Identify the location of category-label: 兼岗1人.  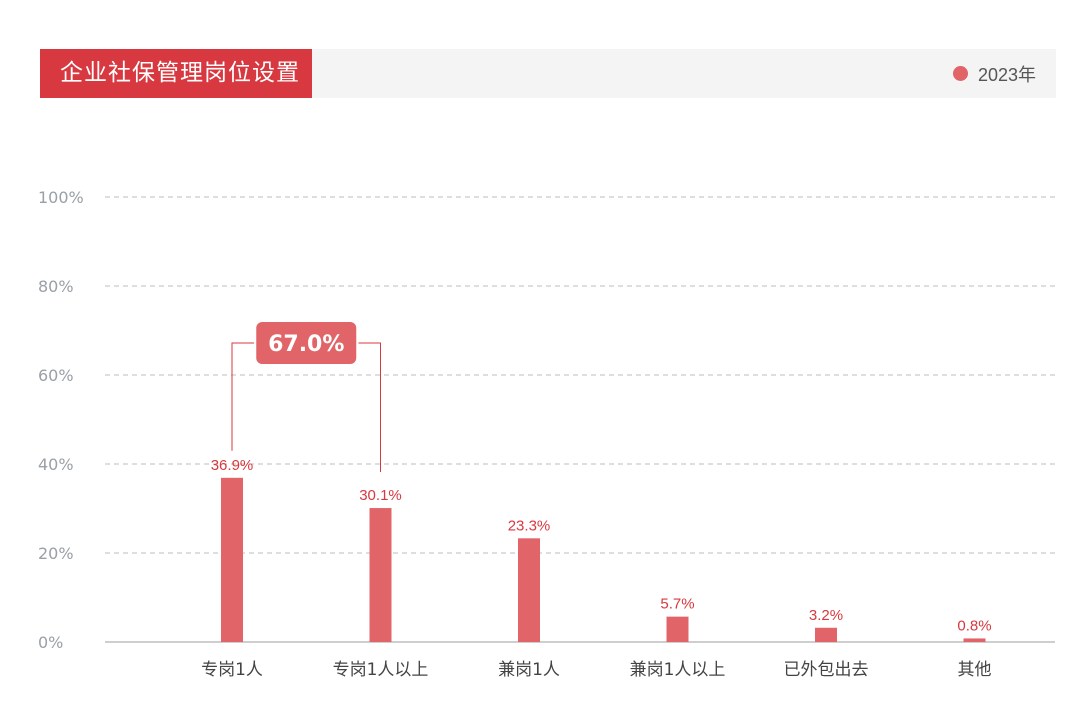
(529, 670).